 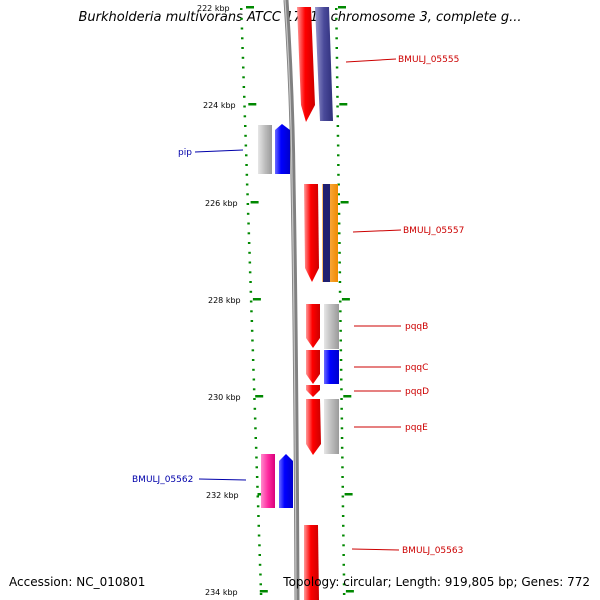 I want to click on gene-label-BMULJ_05563: BMULJ_05563, so click(x=432, y=551).